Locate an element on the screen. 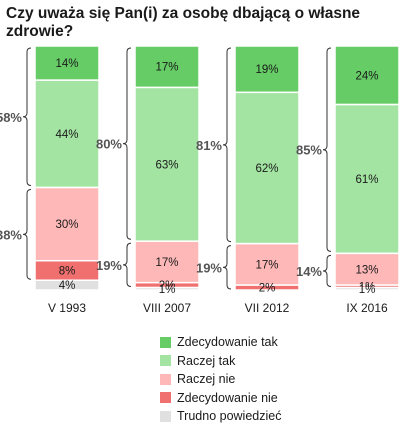 This screenshot has height=429, width=400. positive-total-label: 85% is located at coordinates (309, 150).